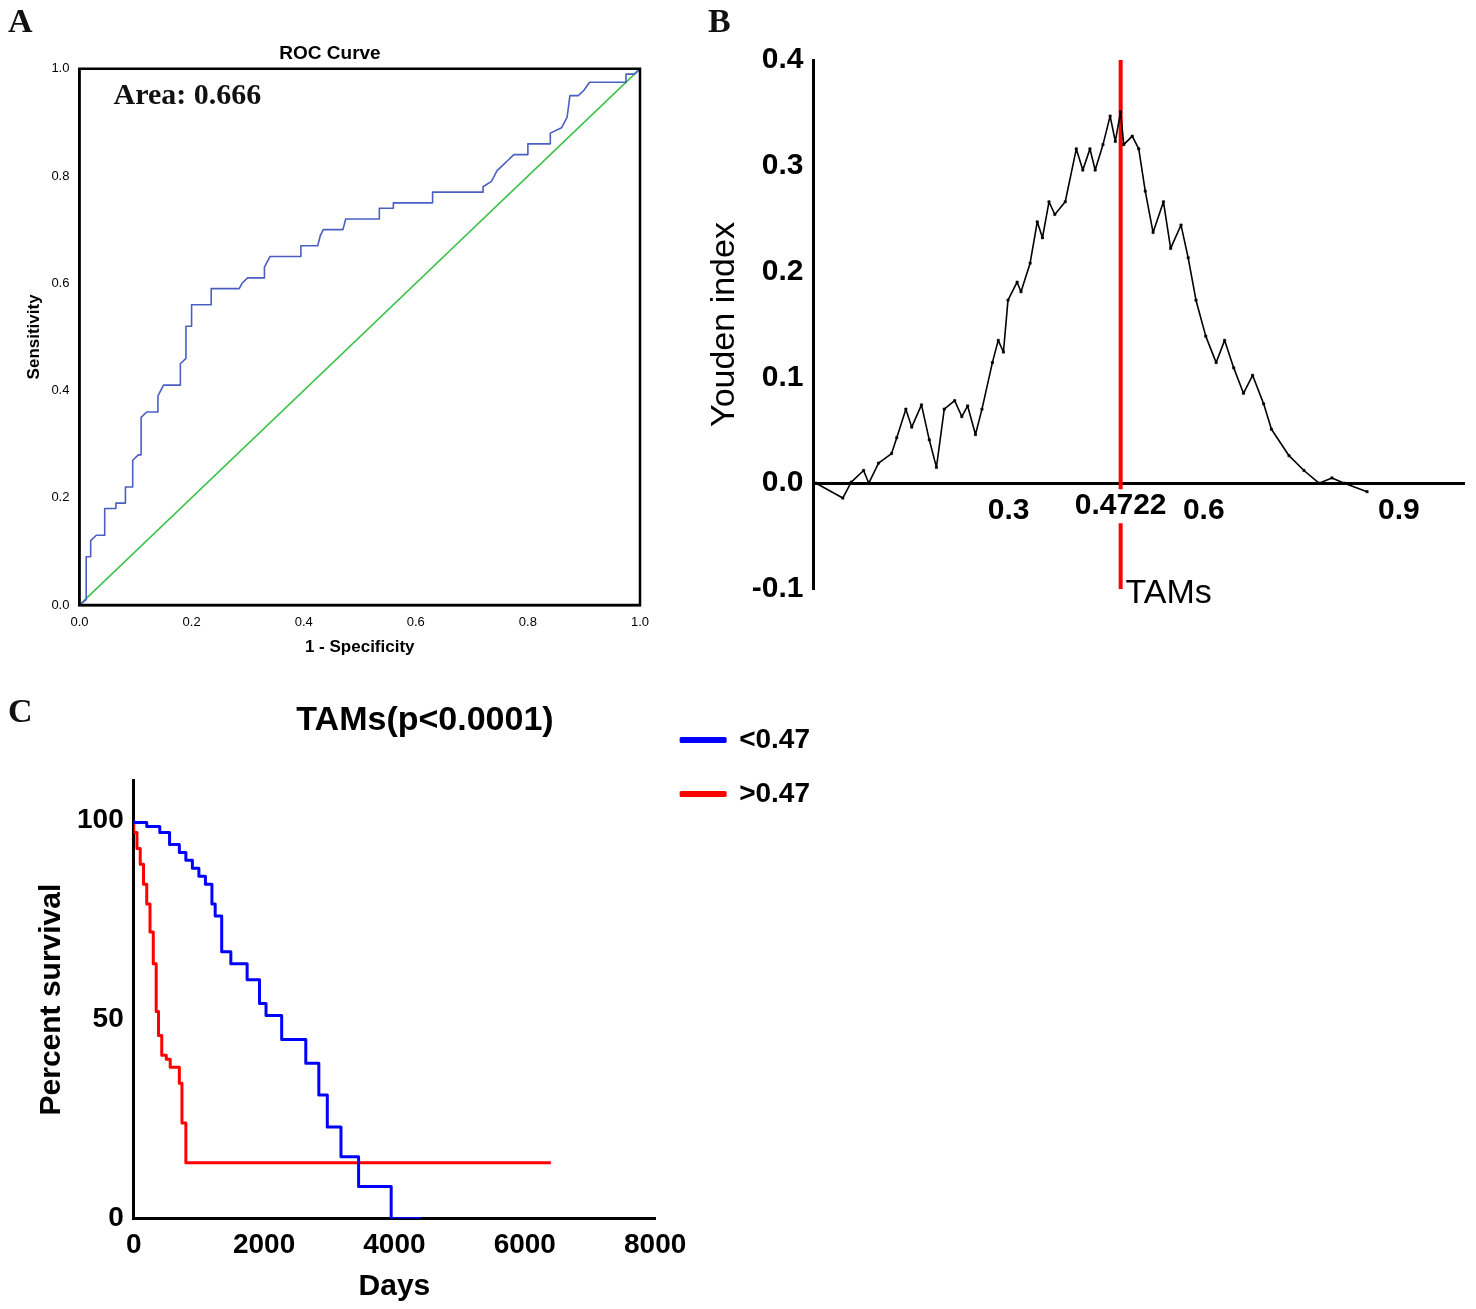 Image resolution: width=1476 pixels, height=1309 pixels. I want to click on y-tick-label: 0.8, so click(60, 175).